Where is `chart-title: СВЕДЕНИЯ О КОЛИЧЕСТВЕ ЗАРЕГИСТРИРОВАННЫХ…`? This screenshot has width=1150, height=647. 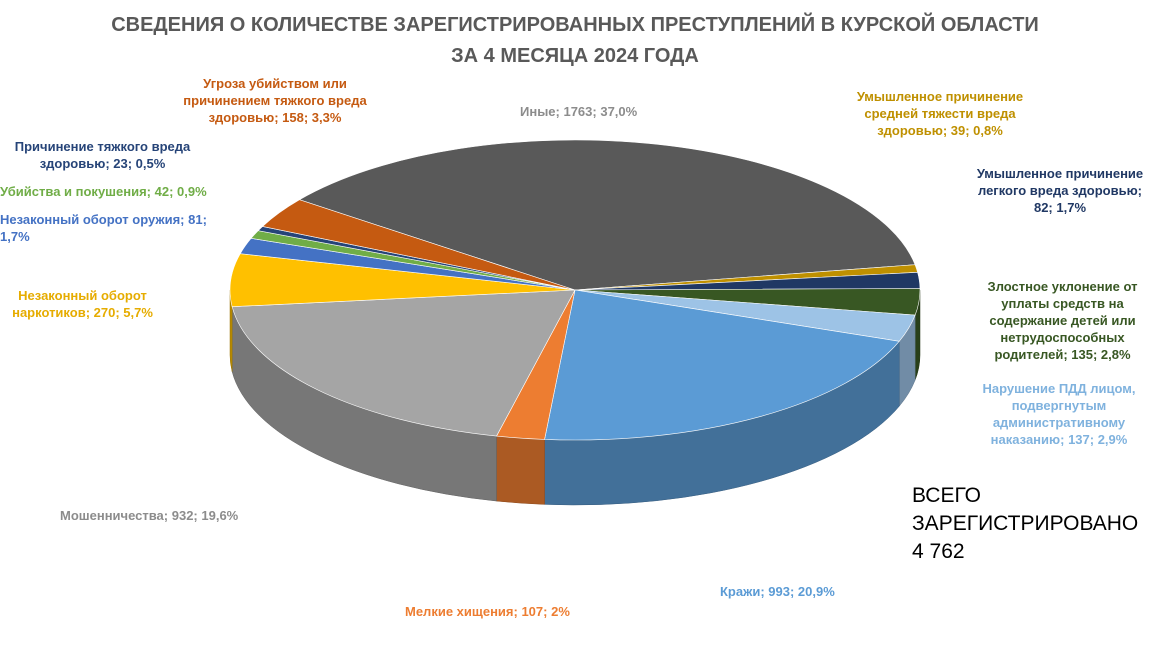 chart-title: СВЕДЕНИЯ О КОЛИЧЕСТВЕ ЗАРЕГИСТРИРОВАННЫХ… is located at coordinates (575, 40).